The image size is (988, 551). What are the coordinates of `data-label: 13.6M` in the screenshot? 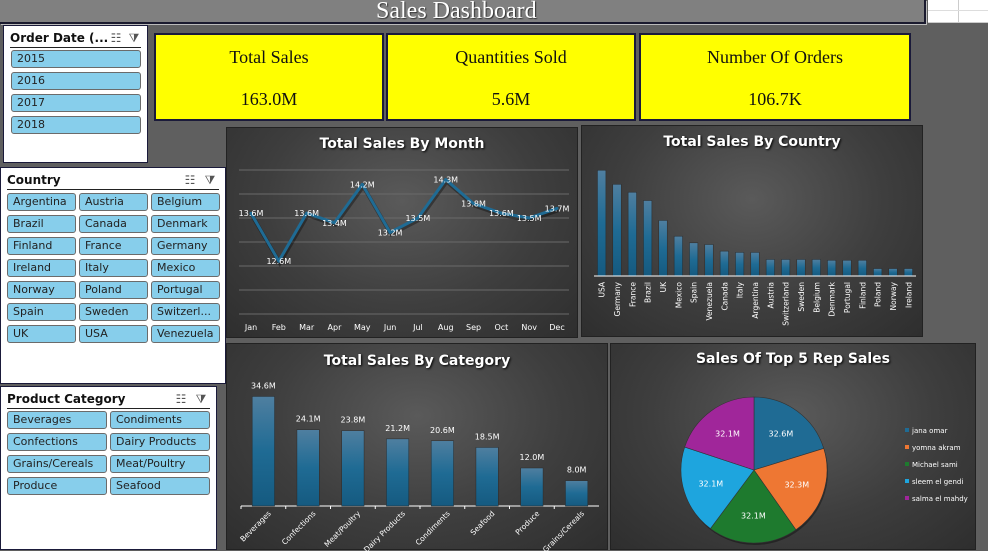 It's located at (251, 213).